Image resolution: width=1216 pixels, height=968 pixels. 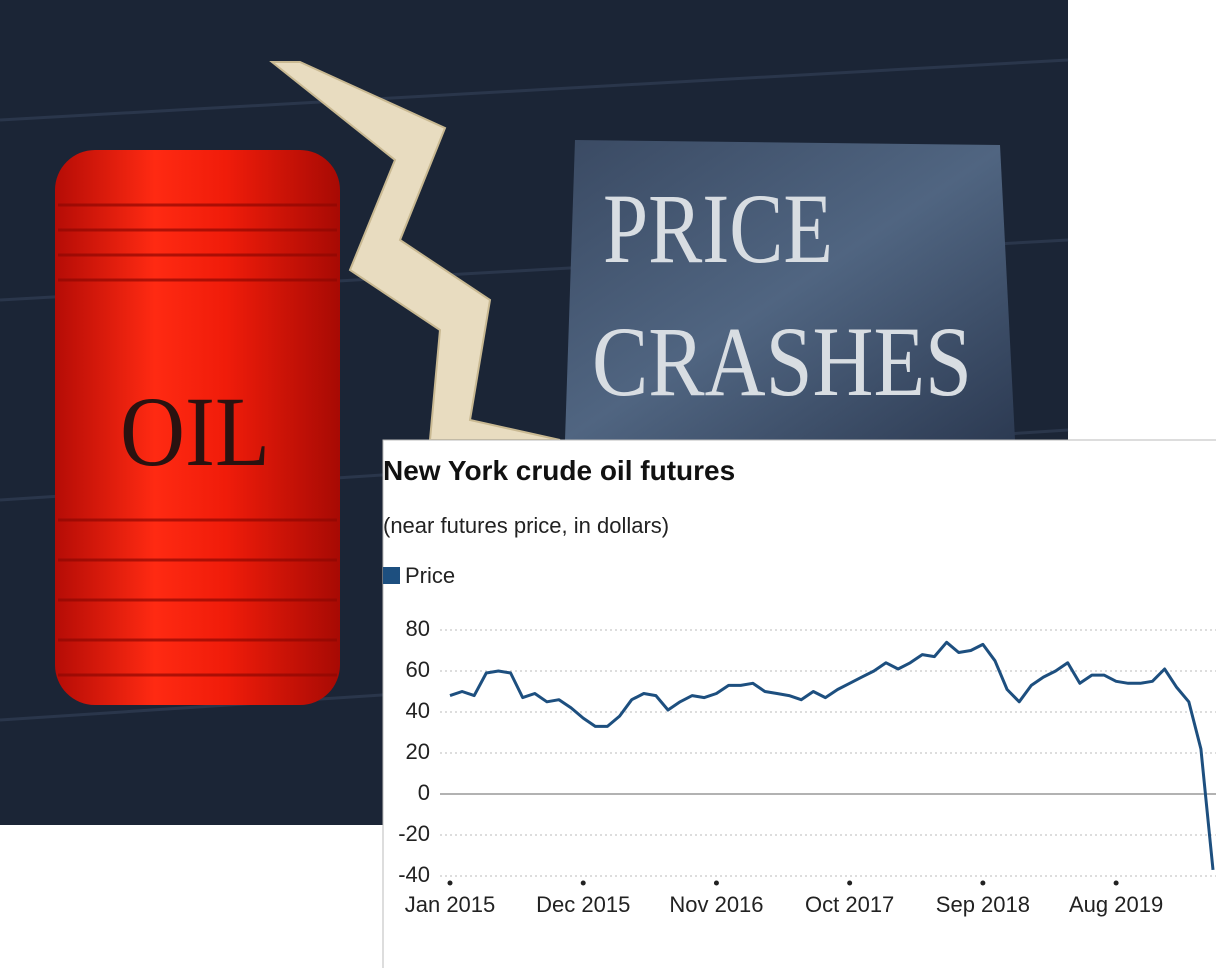 What do you see at coordinates (782, 361) in the screenshot?
I see `sign-text: CRASHES` at bounding box center [782, 361].